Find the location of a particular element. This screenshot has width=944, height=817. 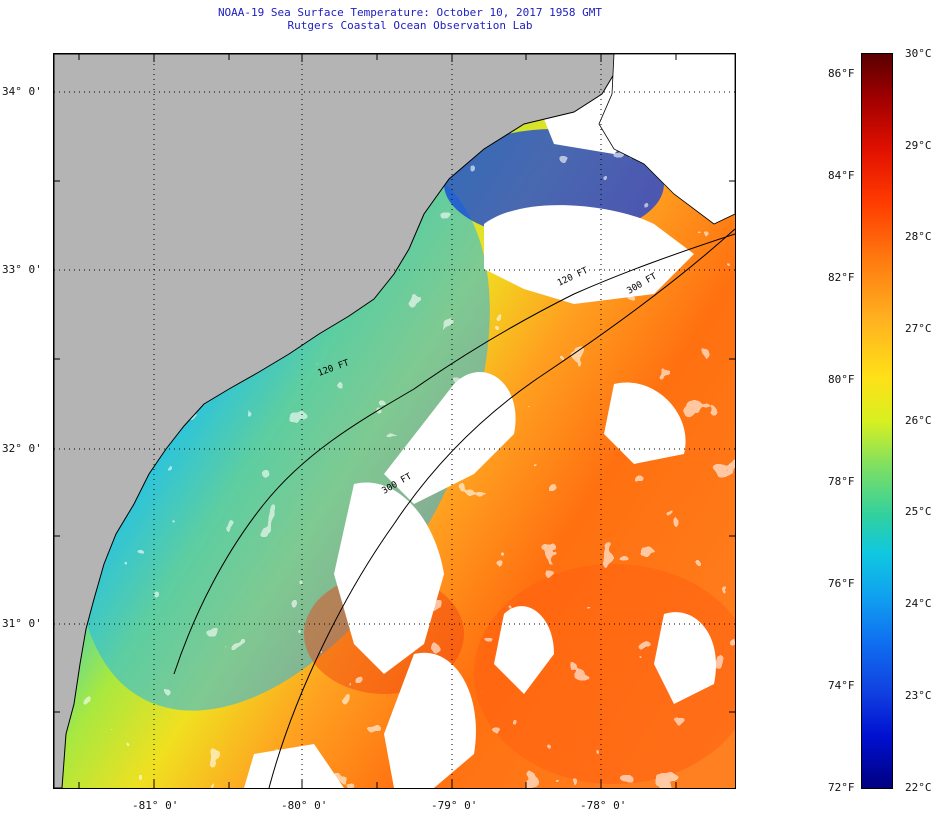

colorbar-celsius-label: 26°C is located at coordinates (918, 420).